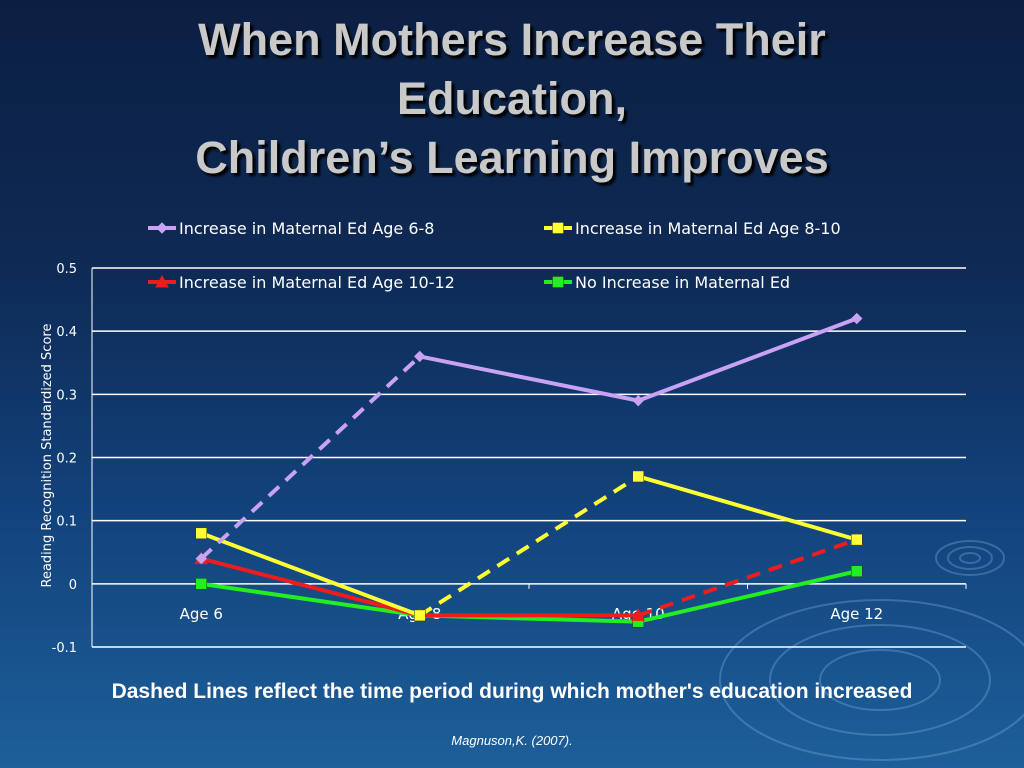 The image size is (1024, 768). What do you see at coordinates (66, 332) in the screenshot?
I see `y-tick-label: 0.4` at bounding box center [66, 332].